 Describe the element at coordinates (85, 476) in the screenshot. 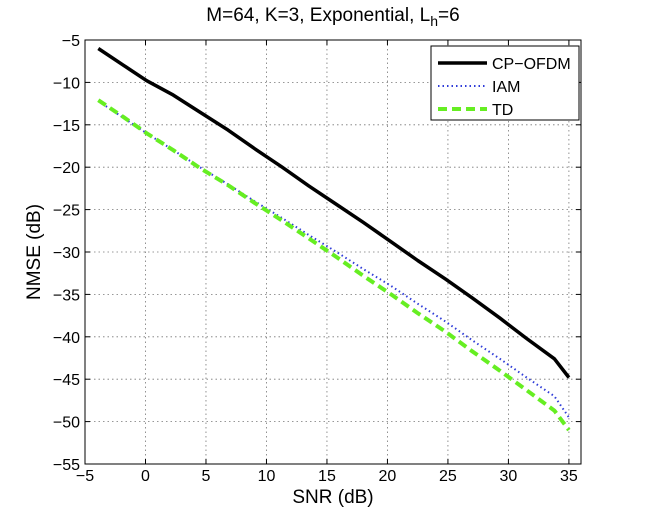

I see `x-tick-label: −5` at that location.